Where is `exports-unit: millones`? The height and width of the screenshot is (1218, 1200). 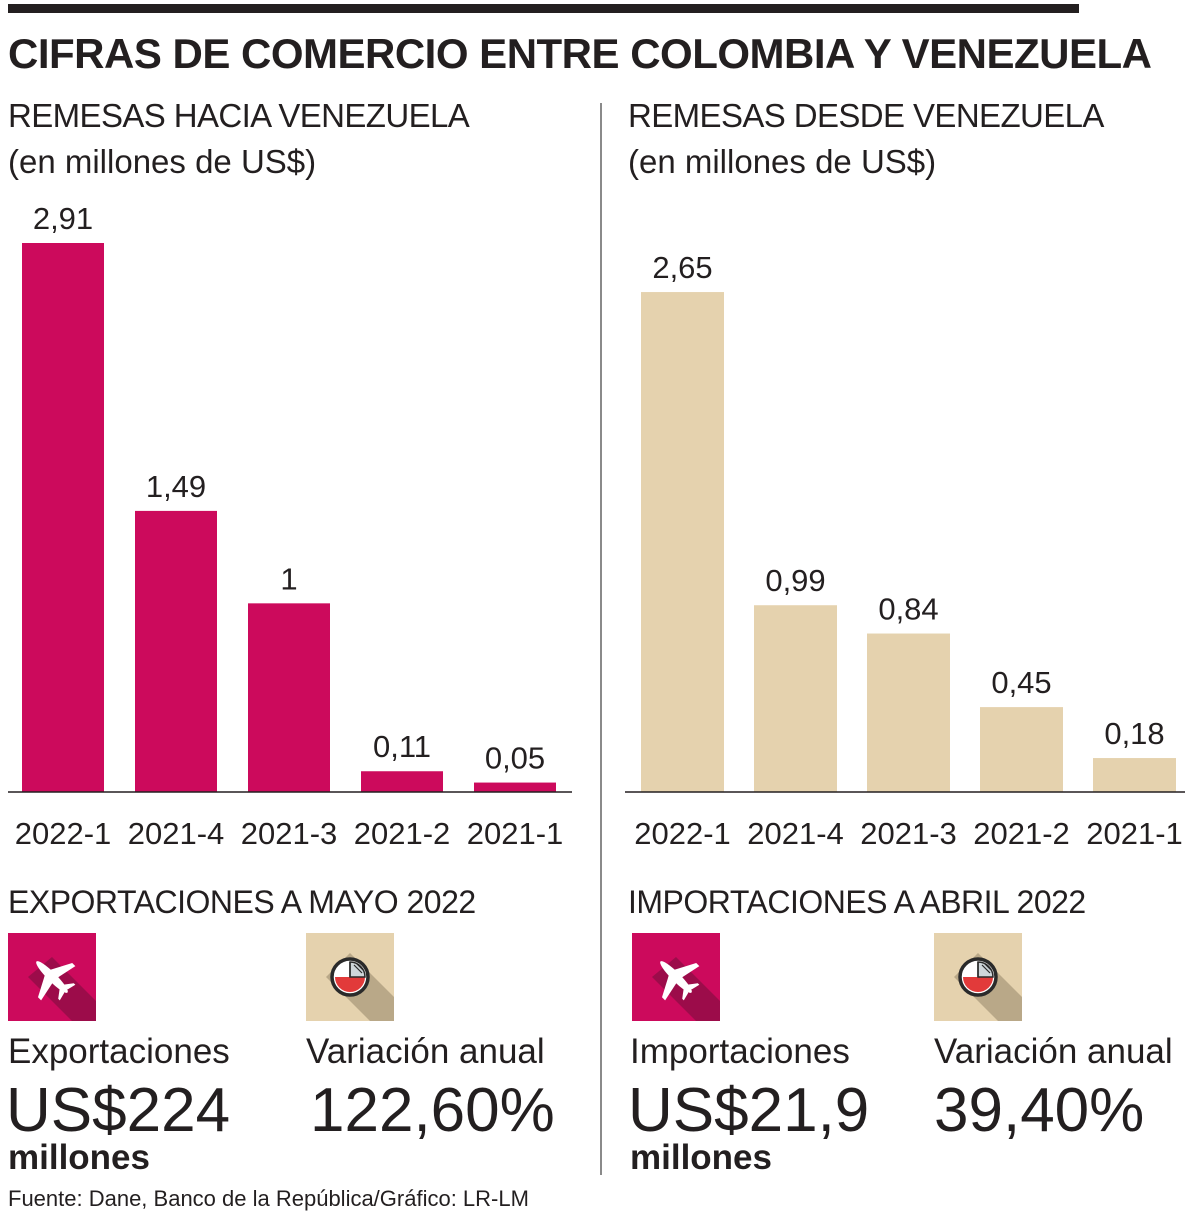 exports-unit: millones is located at coordinates (79, 1157).